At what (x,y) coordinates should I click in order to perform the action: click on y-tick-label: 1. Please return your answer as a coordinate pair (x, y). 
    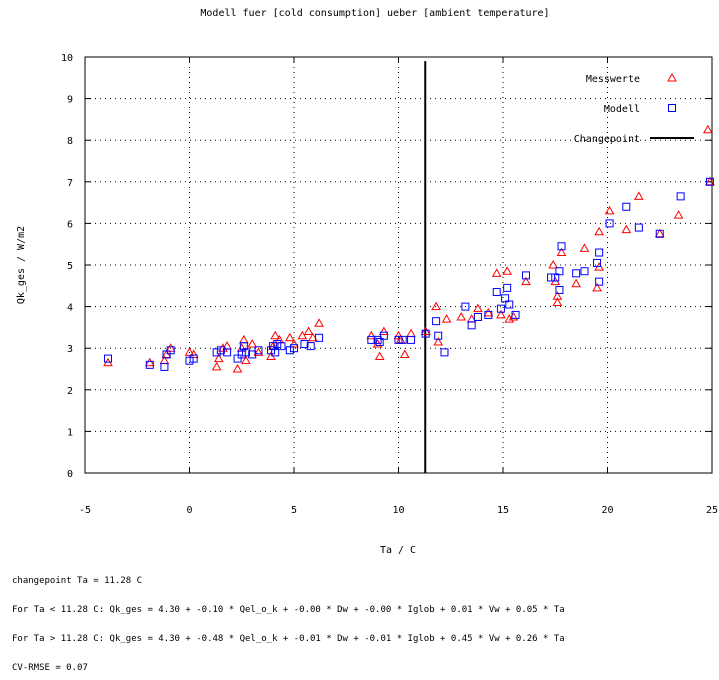
    Looking at the image, I should click on (70, 432).